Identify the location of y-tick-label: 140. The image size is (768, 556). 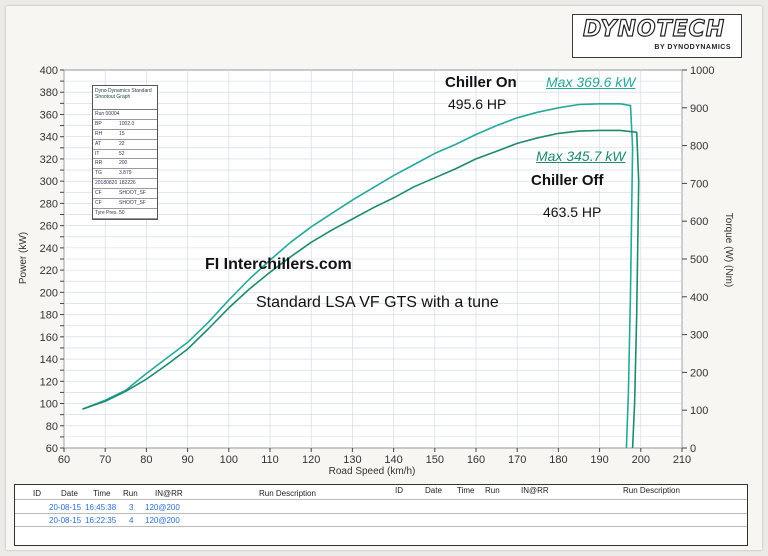
(49, 360).